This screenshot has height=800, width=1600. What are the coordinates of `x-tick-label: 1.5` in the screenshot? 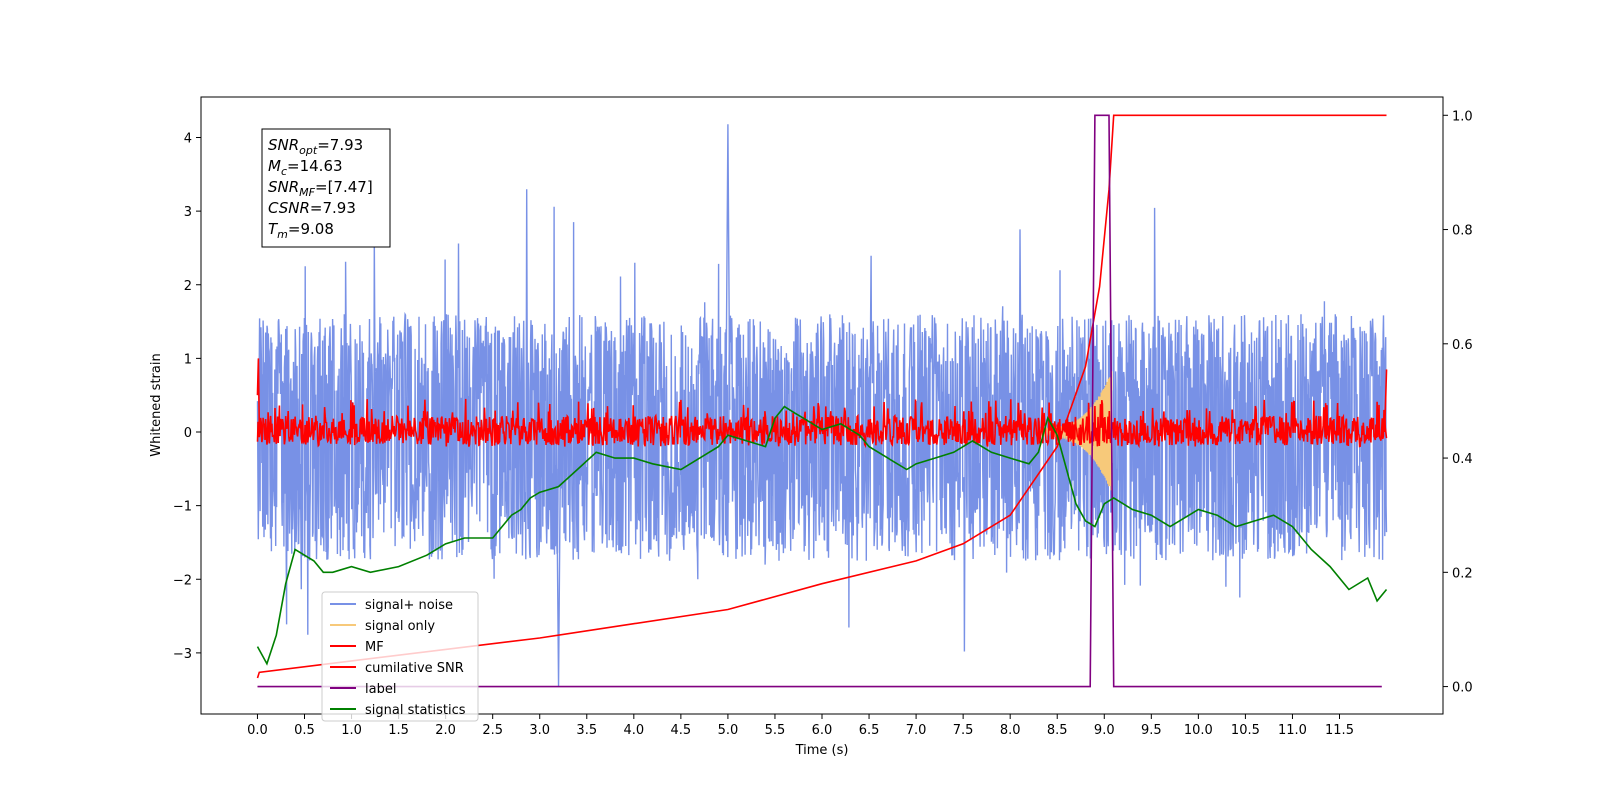 It's located at (398, 730).